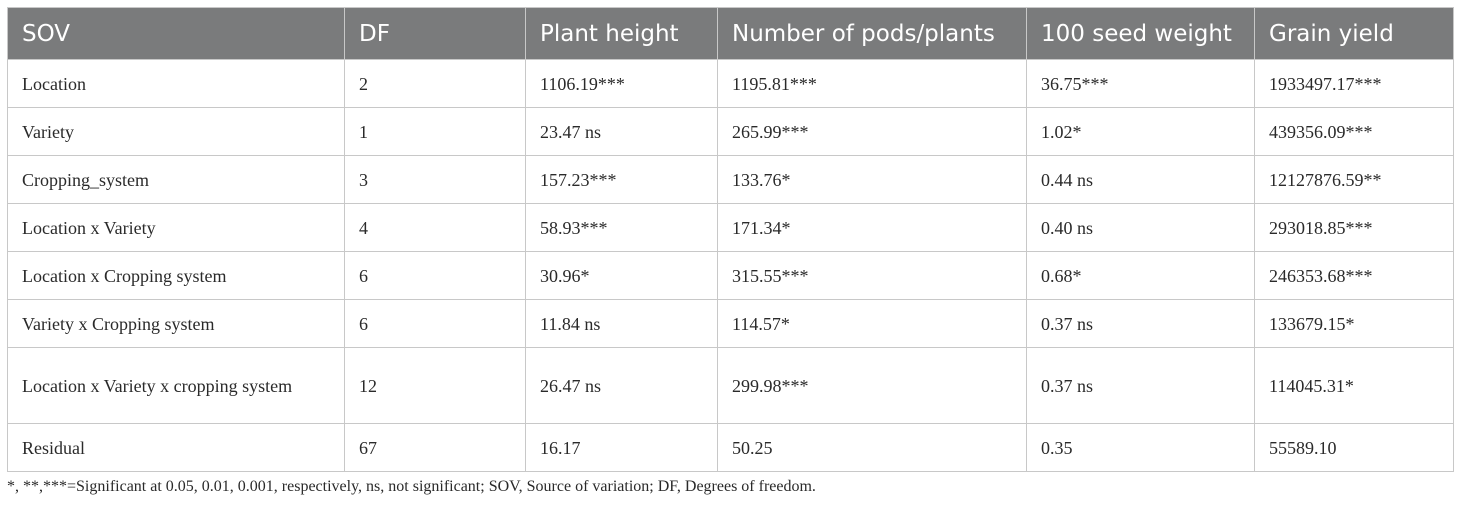 The height and width of the screenshot is (510, 1460). What do you see at coordinates (176, 179) in the screenshot?
I see `cell-sov: Cropping_system` at bounding box center [176, 179].